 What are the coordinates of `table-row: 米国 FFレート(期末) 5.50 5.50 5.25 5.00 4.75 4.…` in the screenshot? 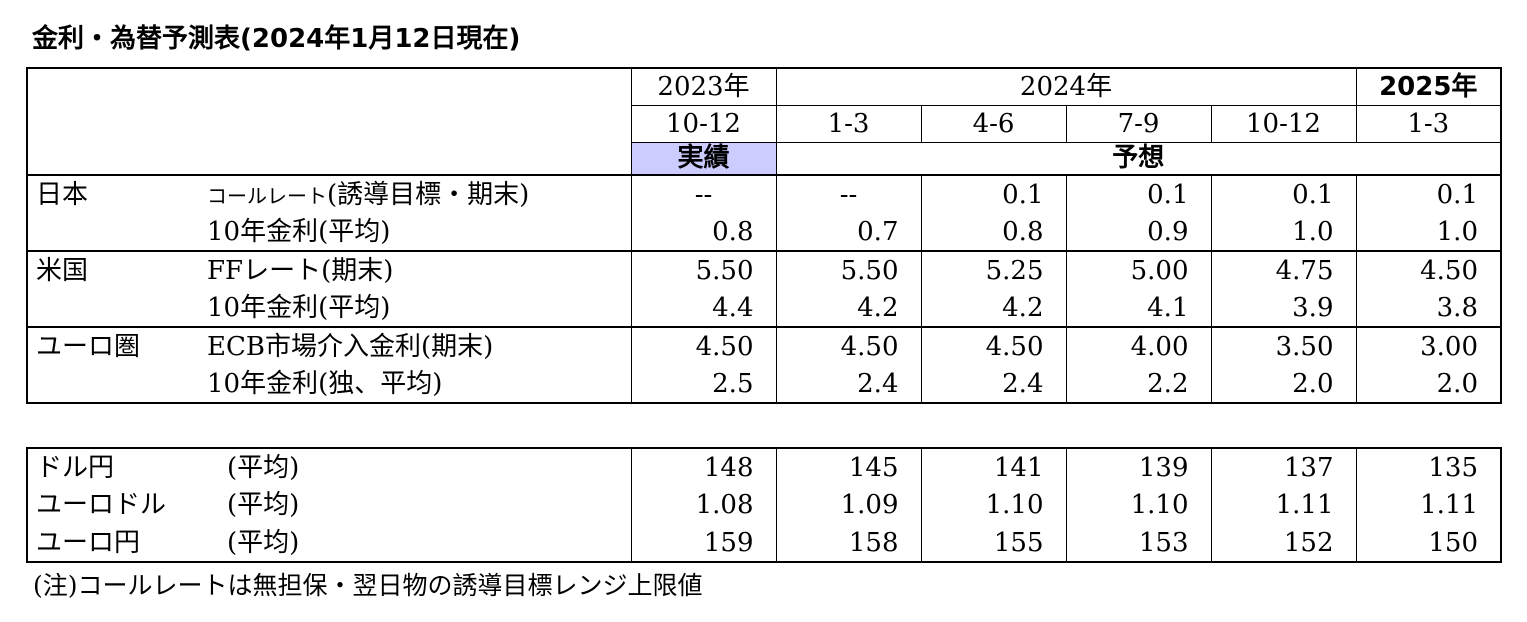 It's located at (764, 270).